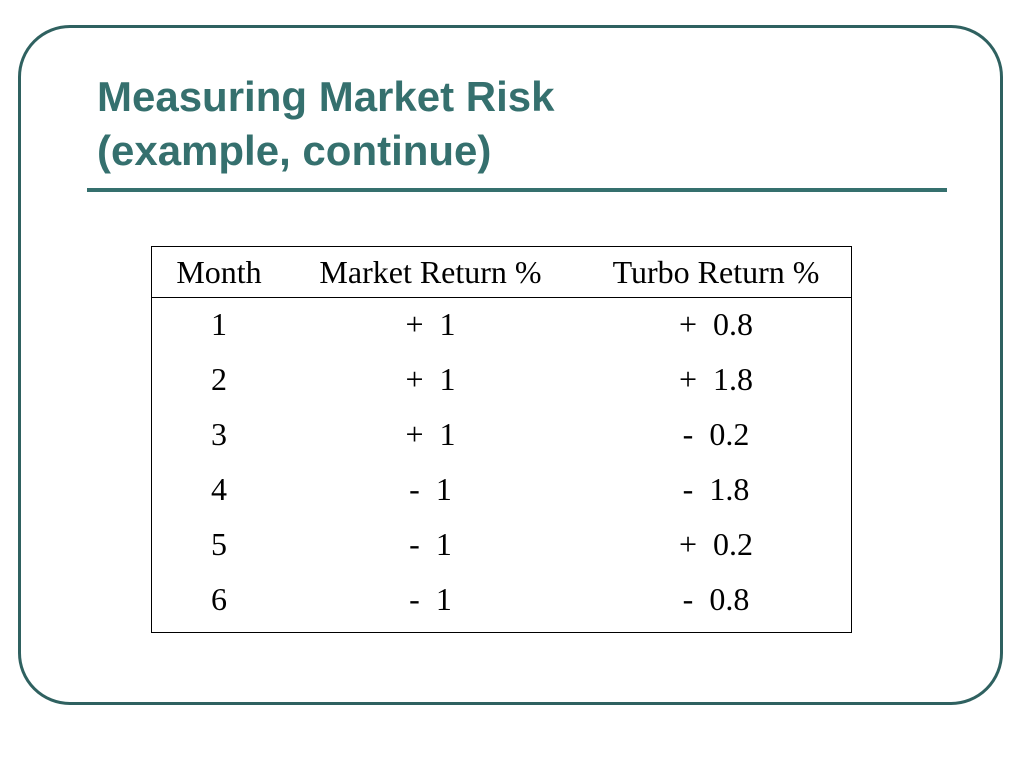 This screenshot has height=768, width=1024. What do you see at coordinates (219, 434) in the screenshot?
I see `month-cell: 3` at bounding box center [219, 434].